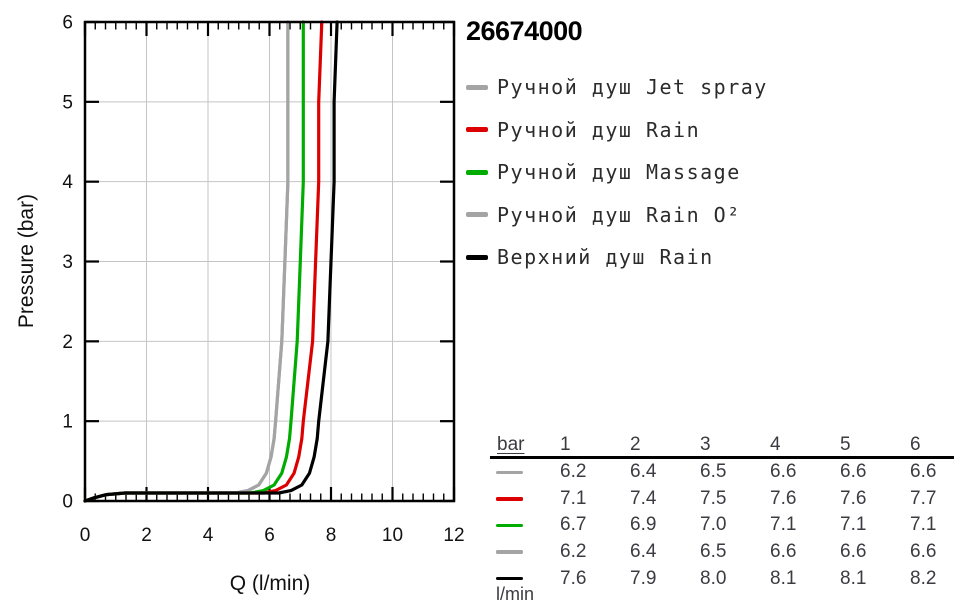  I want to click on table-col-header: 2, so click(635, 444).